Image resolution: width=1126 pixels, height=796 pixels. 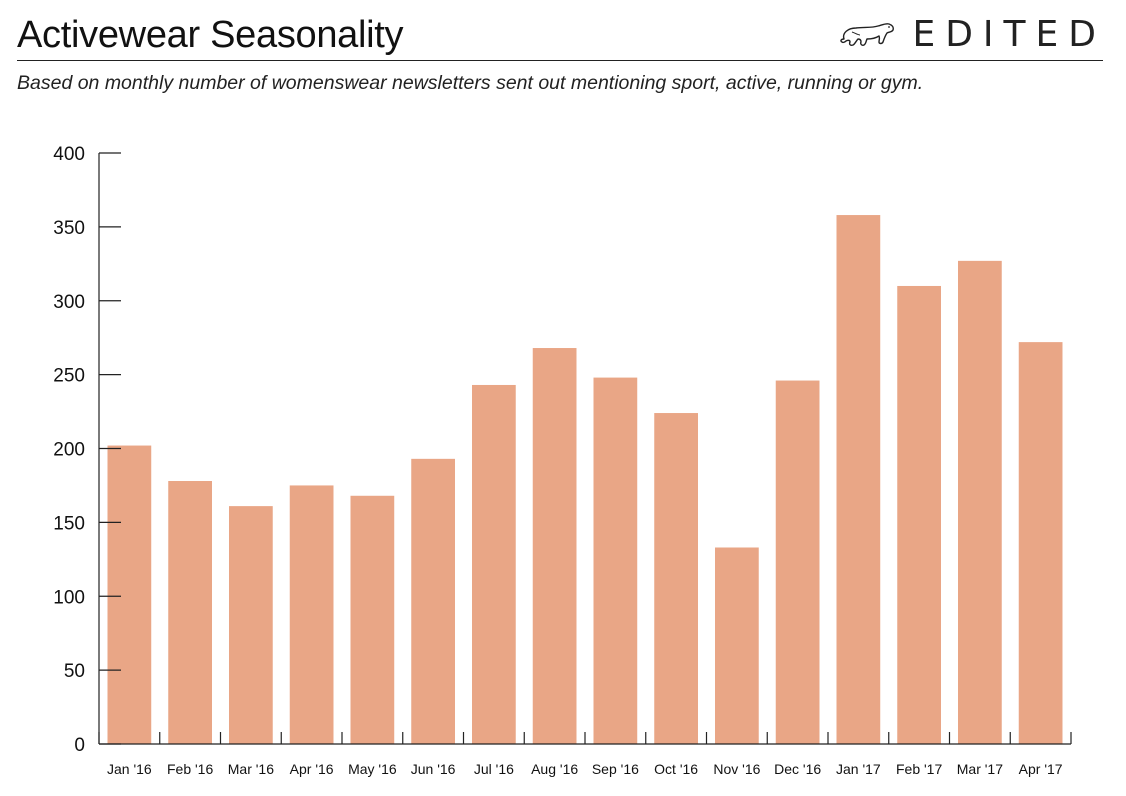 What do you see at coordinates (615, 769) in the screenshot?
I see `x-tick-label: Sep '16` at bounding box center [615, 769].